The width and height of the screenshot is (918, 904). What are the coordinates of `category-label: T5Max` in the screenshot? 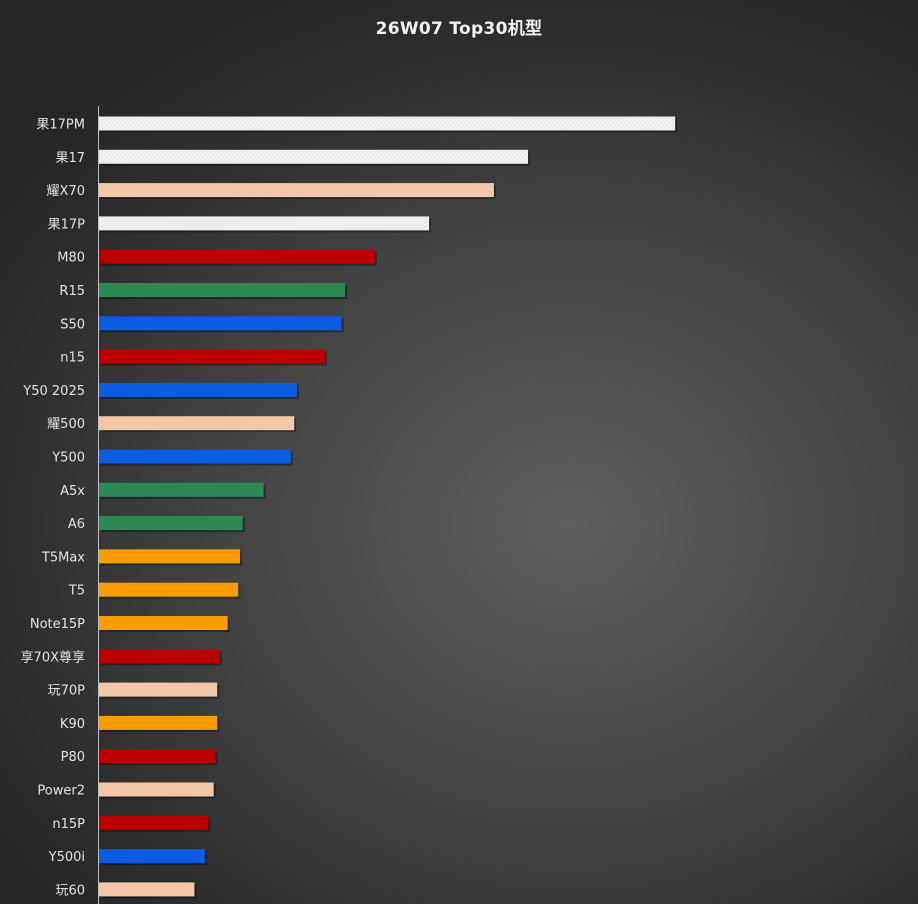 It's located at (63, 557).